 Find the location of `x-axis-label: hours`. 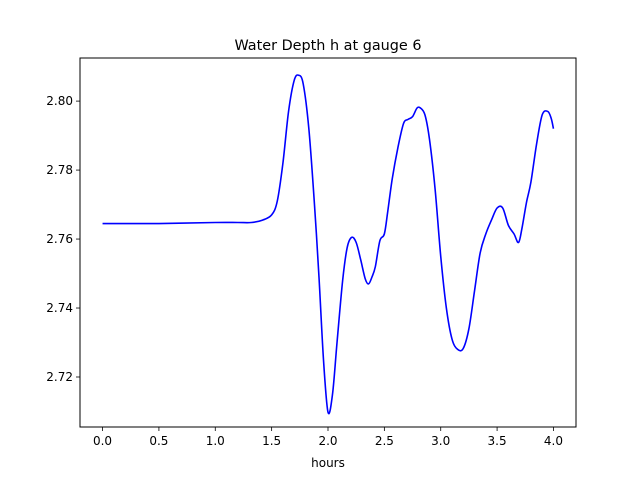

x-axis-label: hours is located at coordinates (328, 463).